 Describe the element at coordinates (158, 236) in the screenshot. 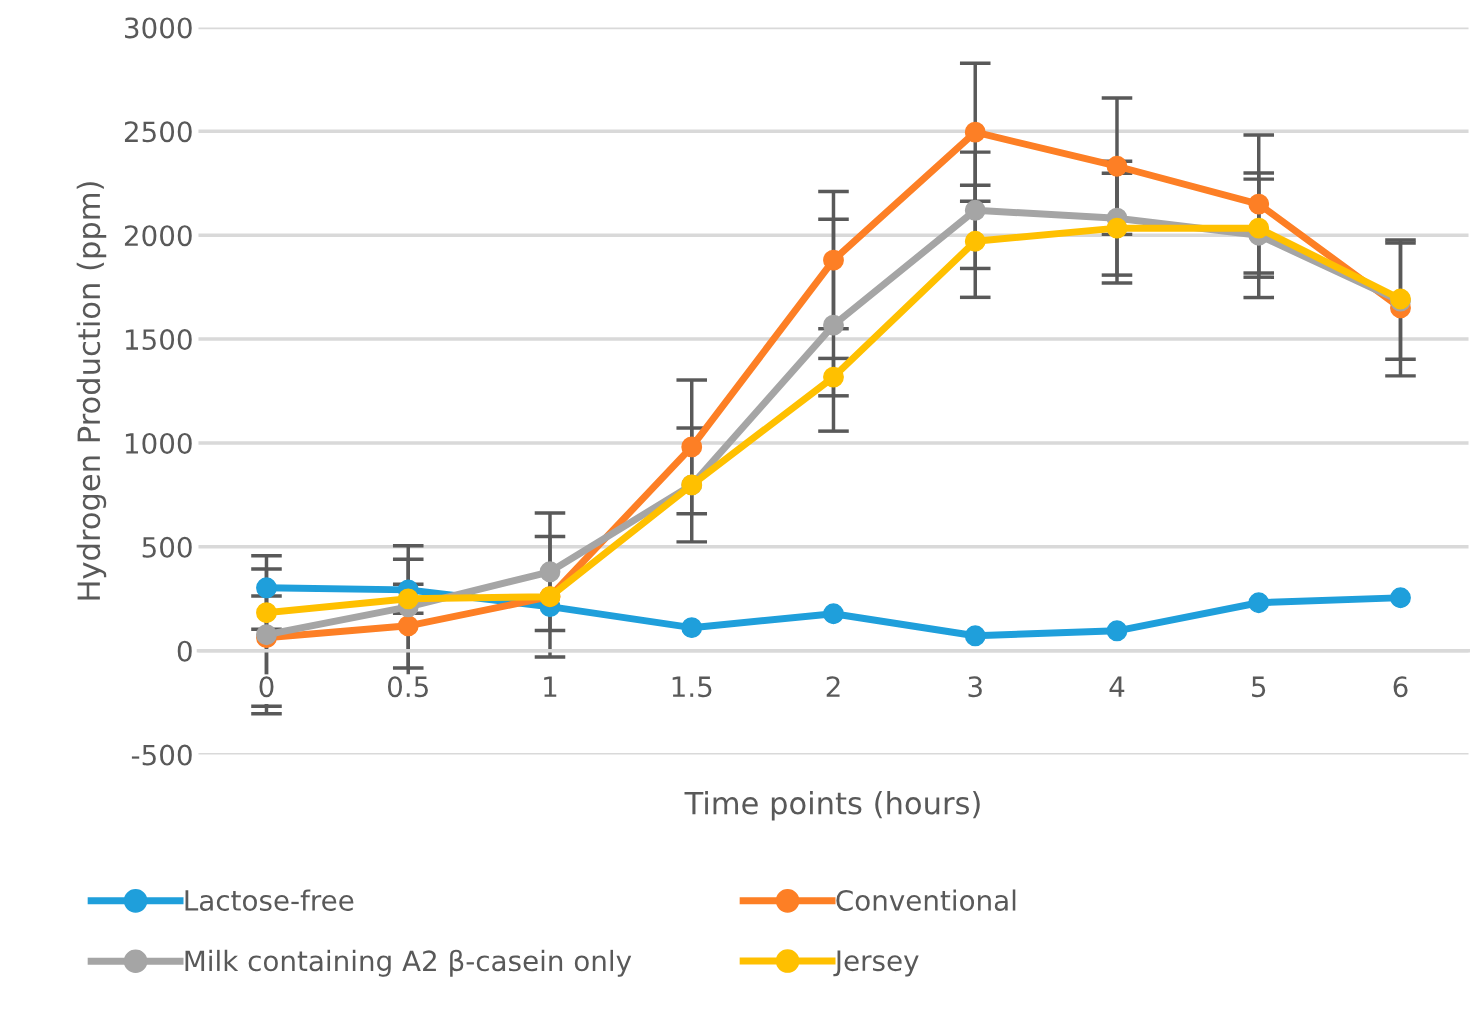

I see `y-tick-label: 2000` at that location.